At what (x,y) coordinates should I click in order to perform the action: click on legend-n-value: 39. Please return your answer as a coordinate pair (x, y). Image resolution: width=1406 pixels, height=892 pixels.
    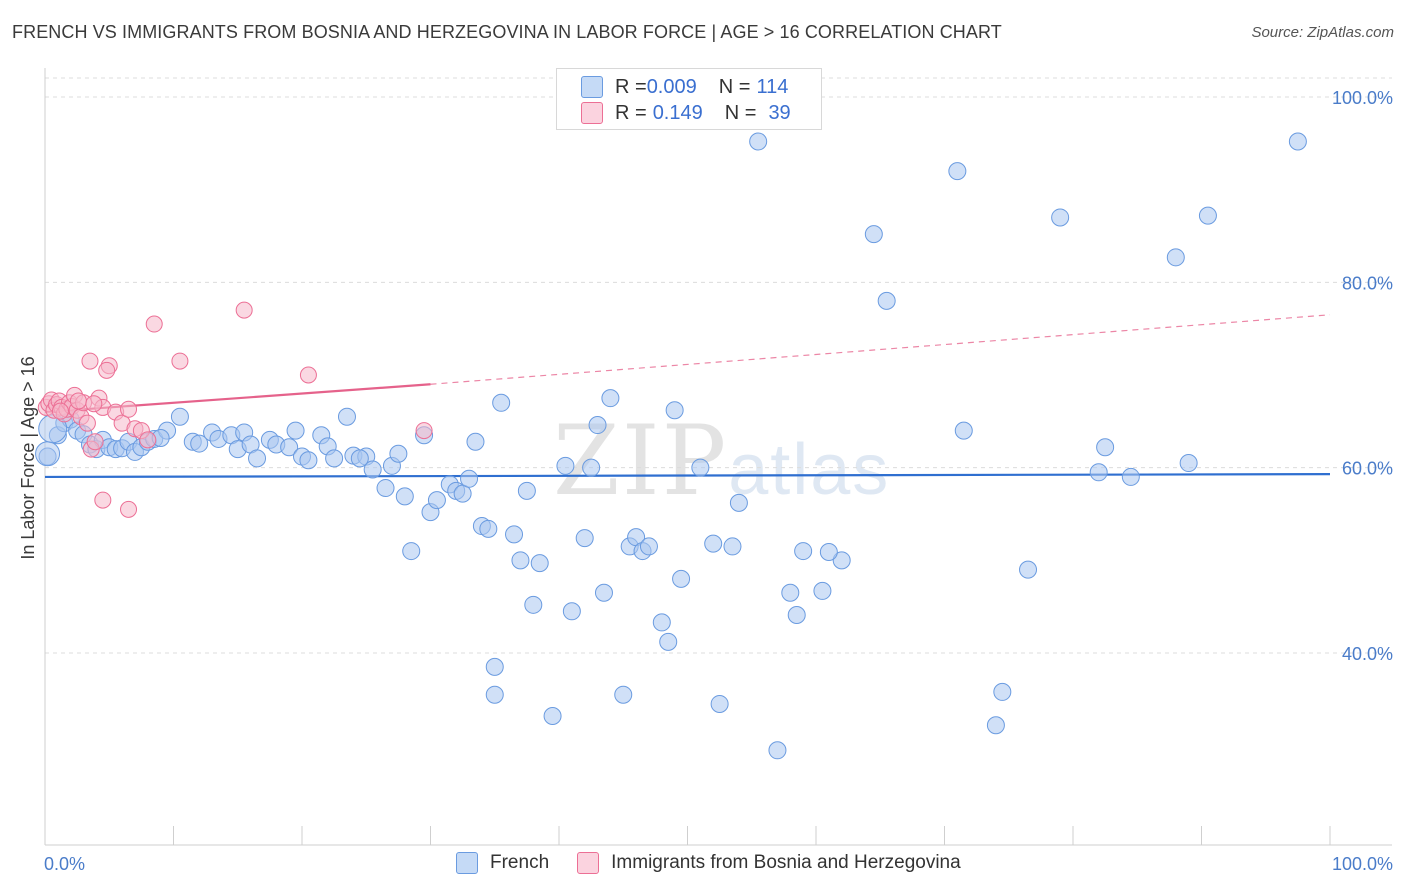
    Looking at the image, I should click on (779, 112).